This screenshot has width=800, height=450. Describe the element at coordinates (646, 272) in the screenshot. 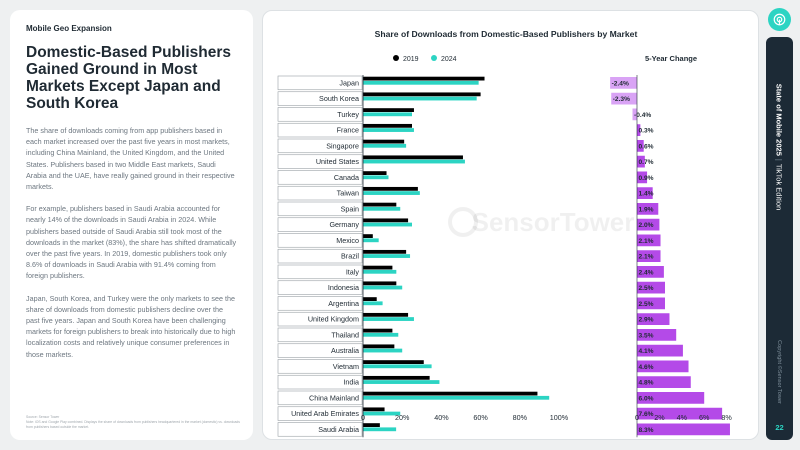

I see `change-value-label: 2.4%` at that location.